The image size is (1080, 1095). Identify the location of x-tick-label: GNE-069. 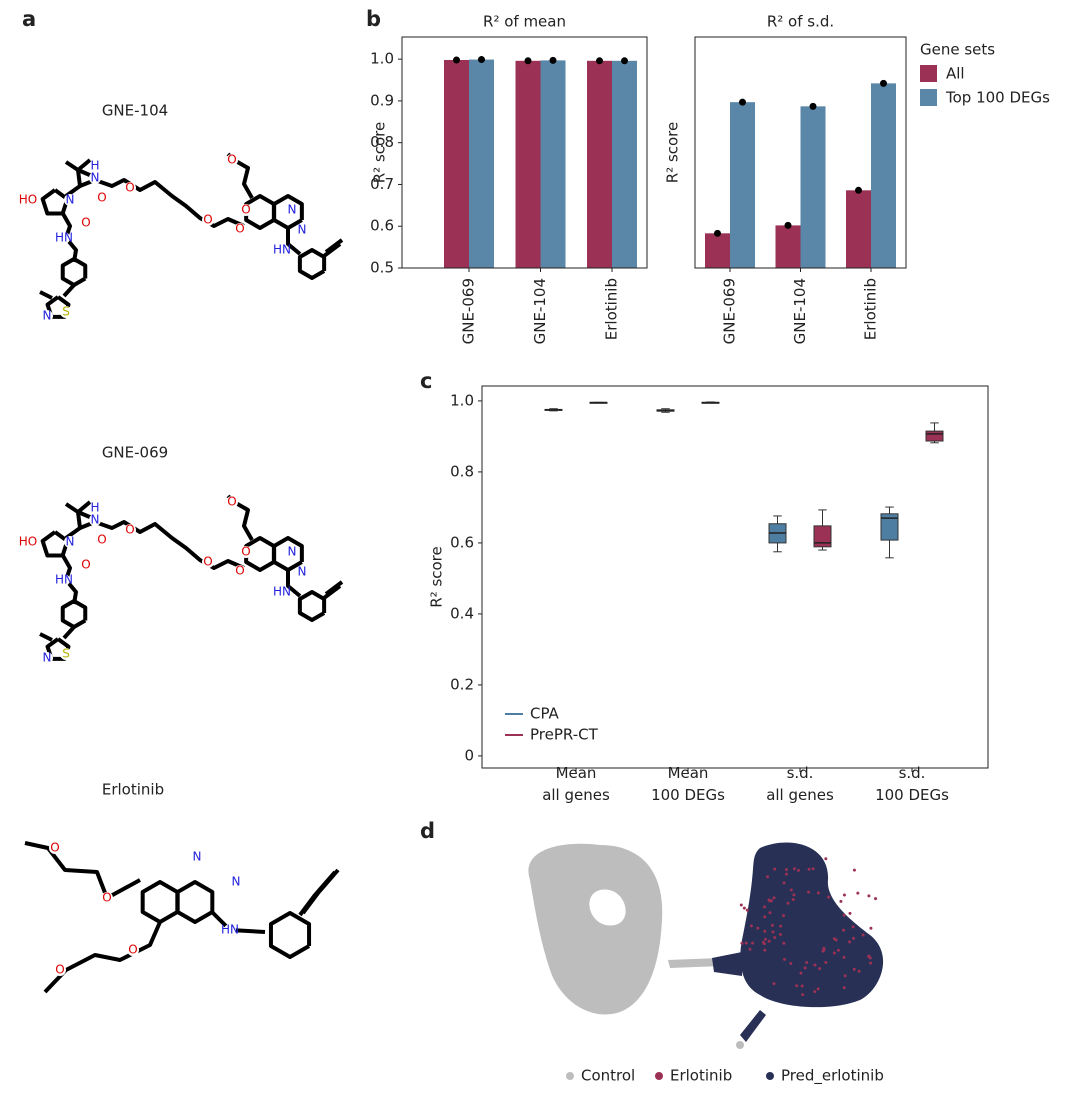
(730, 311).